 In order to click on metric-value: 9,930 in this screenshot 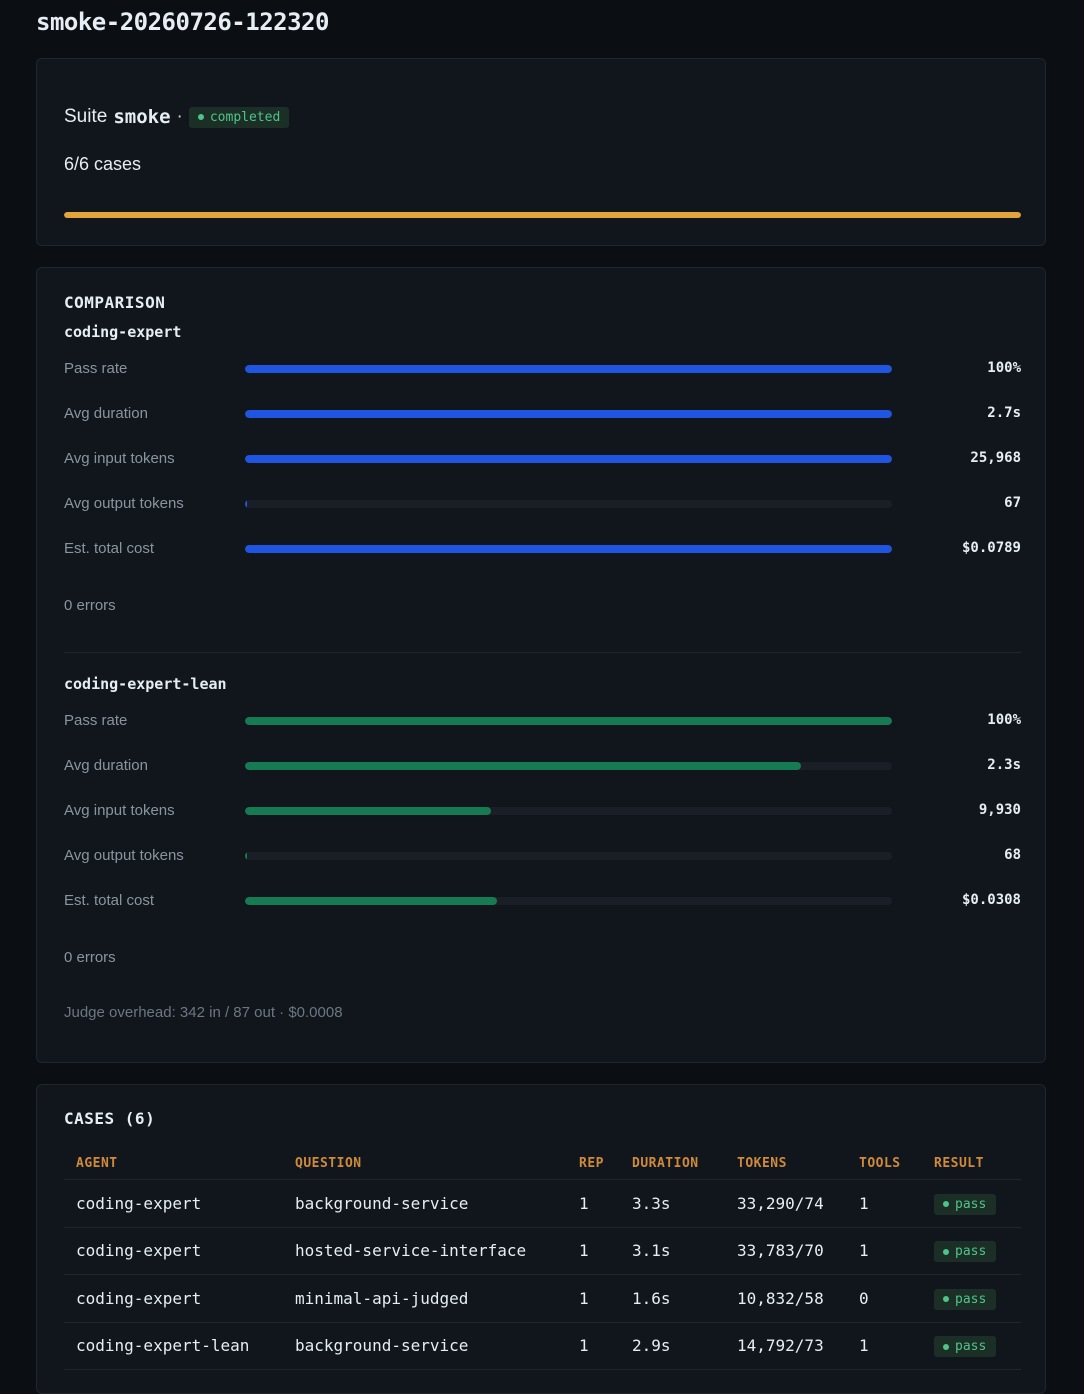, I will do `click(999, 810)`.